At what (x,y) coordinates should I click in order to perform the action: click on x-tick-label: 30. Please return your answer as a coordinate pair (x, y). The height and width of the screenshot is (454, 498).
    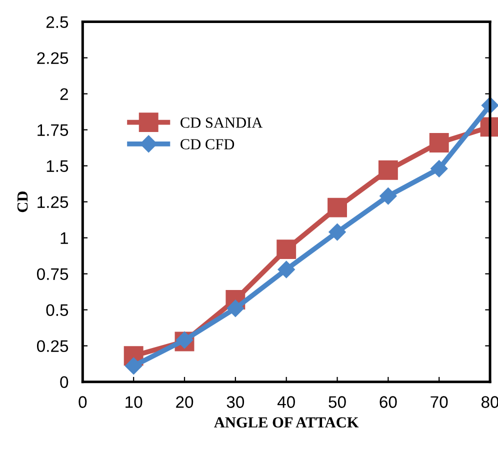
    Looking at the image, I should click on (235, 402).